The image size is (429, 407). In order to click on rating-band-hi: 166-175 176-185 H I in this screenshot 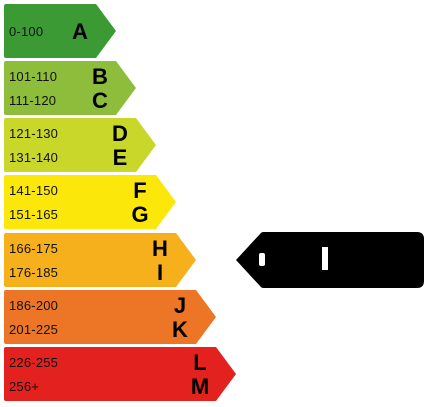, I will do `click(100, 260)`.